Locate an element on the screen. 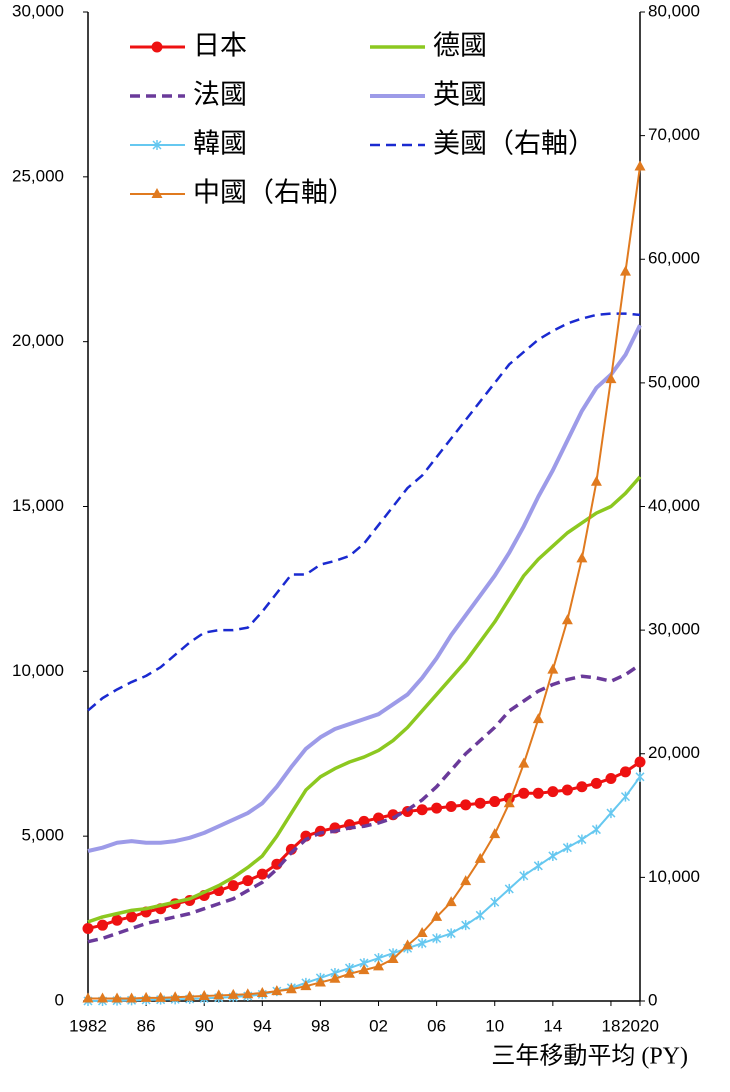 The width and height of the screenshot is (730, 1092). y2-tick-label: 0 is located at coordinates (652, 999).